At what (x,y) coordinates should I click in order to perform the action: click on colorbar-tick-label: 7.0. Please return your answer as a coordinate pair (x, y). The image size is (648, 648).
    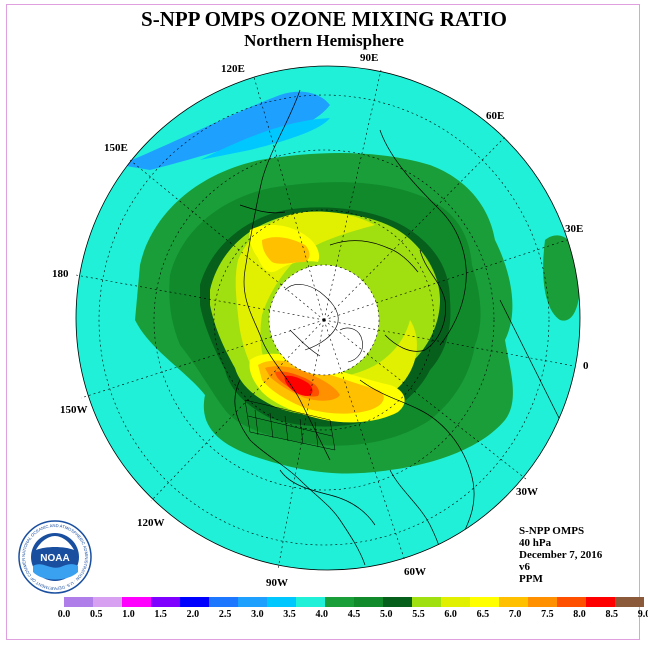
    Looking at the image, I should click on (515, 614).